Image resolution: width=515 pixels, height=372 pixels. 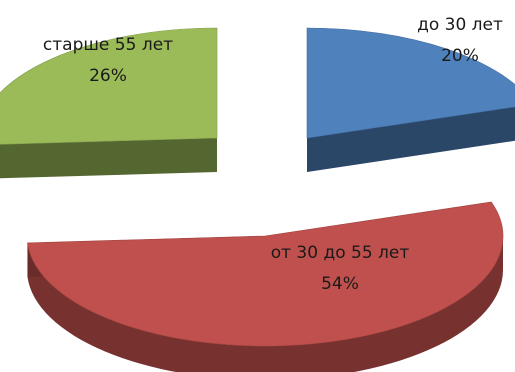 I want to click on slice-value-label-1: 20%, so click(x=460, y=56).